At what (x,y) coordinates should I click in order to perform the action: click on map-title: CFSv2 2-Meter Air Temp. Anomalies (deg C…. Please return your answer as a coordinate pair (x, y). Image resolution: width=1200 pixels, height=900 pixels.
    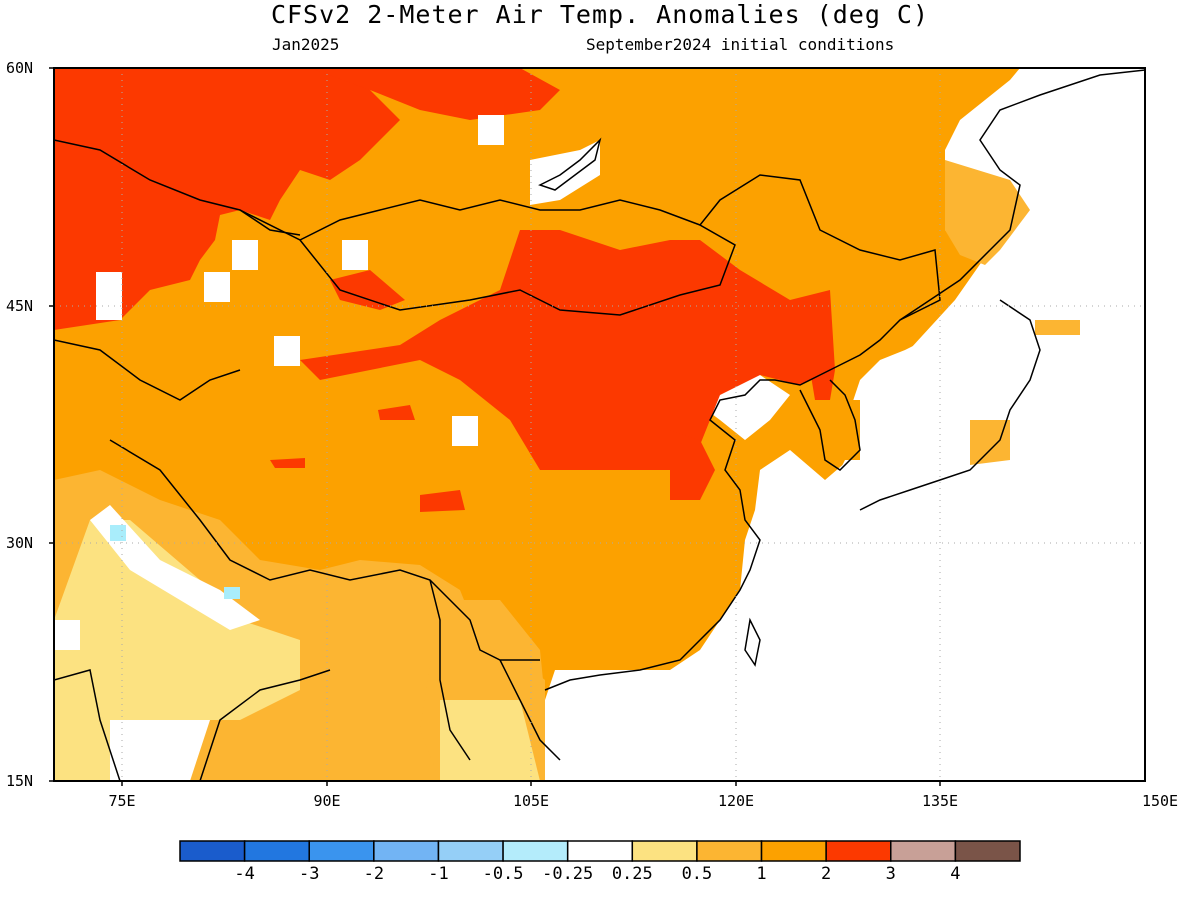
    Looking at the image, I should click on (600, 14).